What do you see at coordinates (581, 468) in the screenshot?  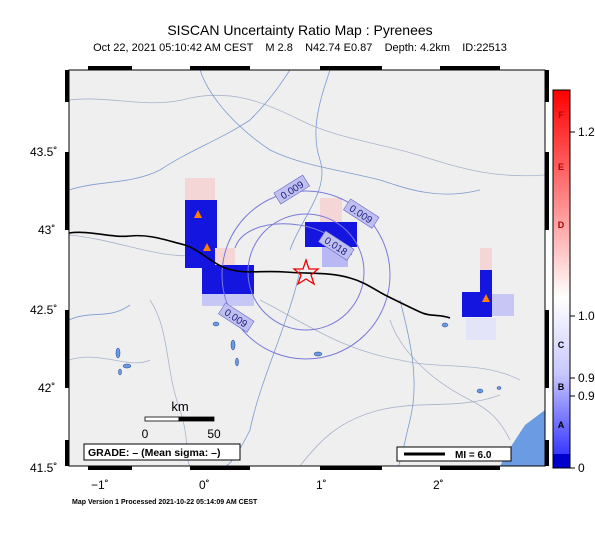 I see `colorbar-value: 0` at bounding box center [581, 468].